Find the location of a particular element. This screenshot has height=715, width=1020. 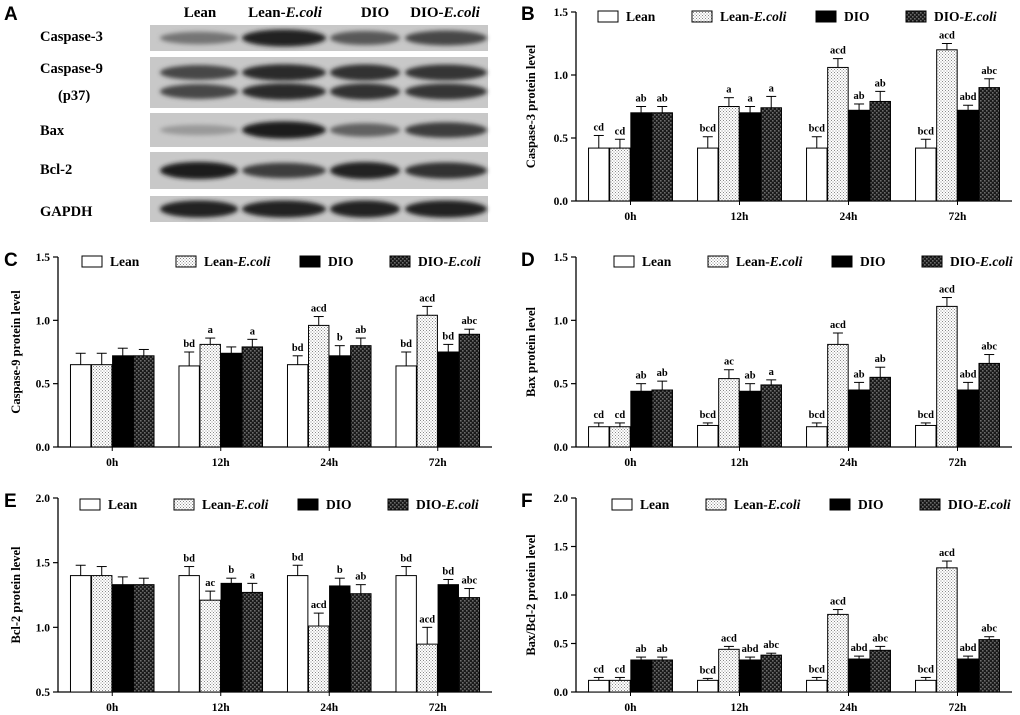

significance-label: cd is located at coordinates (599, 127).